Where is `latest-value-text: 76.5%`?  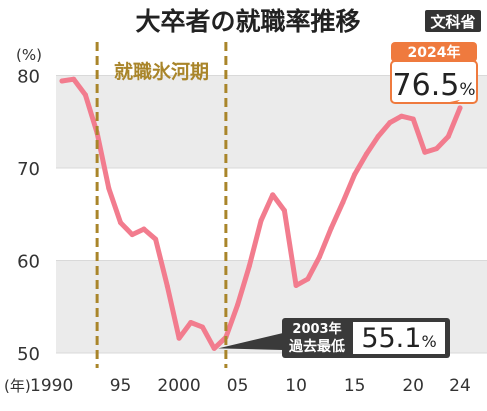
latest-value-text: 76.5% is located at coordinates (434, 85).